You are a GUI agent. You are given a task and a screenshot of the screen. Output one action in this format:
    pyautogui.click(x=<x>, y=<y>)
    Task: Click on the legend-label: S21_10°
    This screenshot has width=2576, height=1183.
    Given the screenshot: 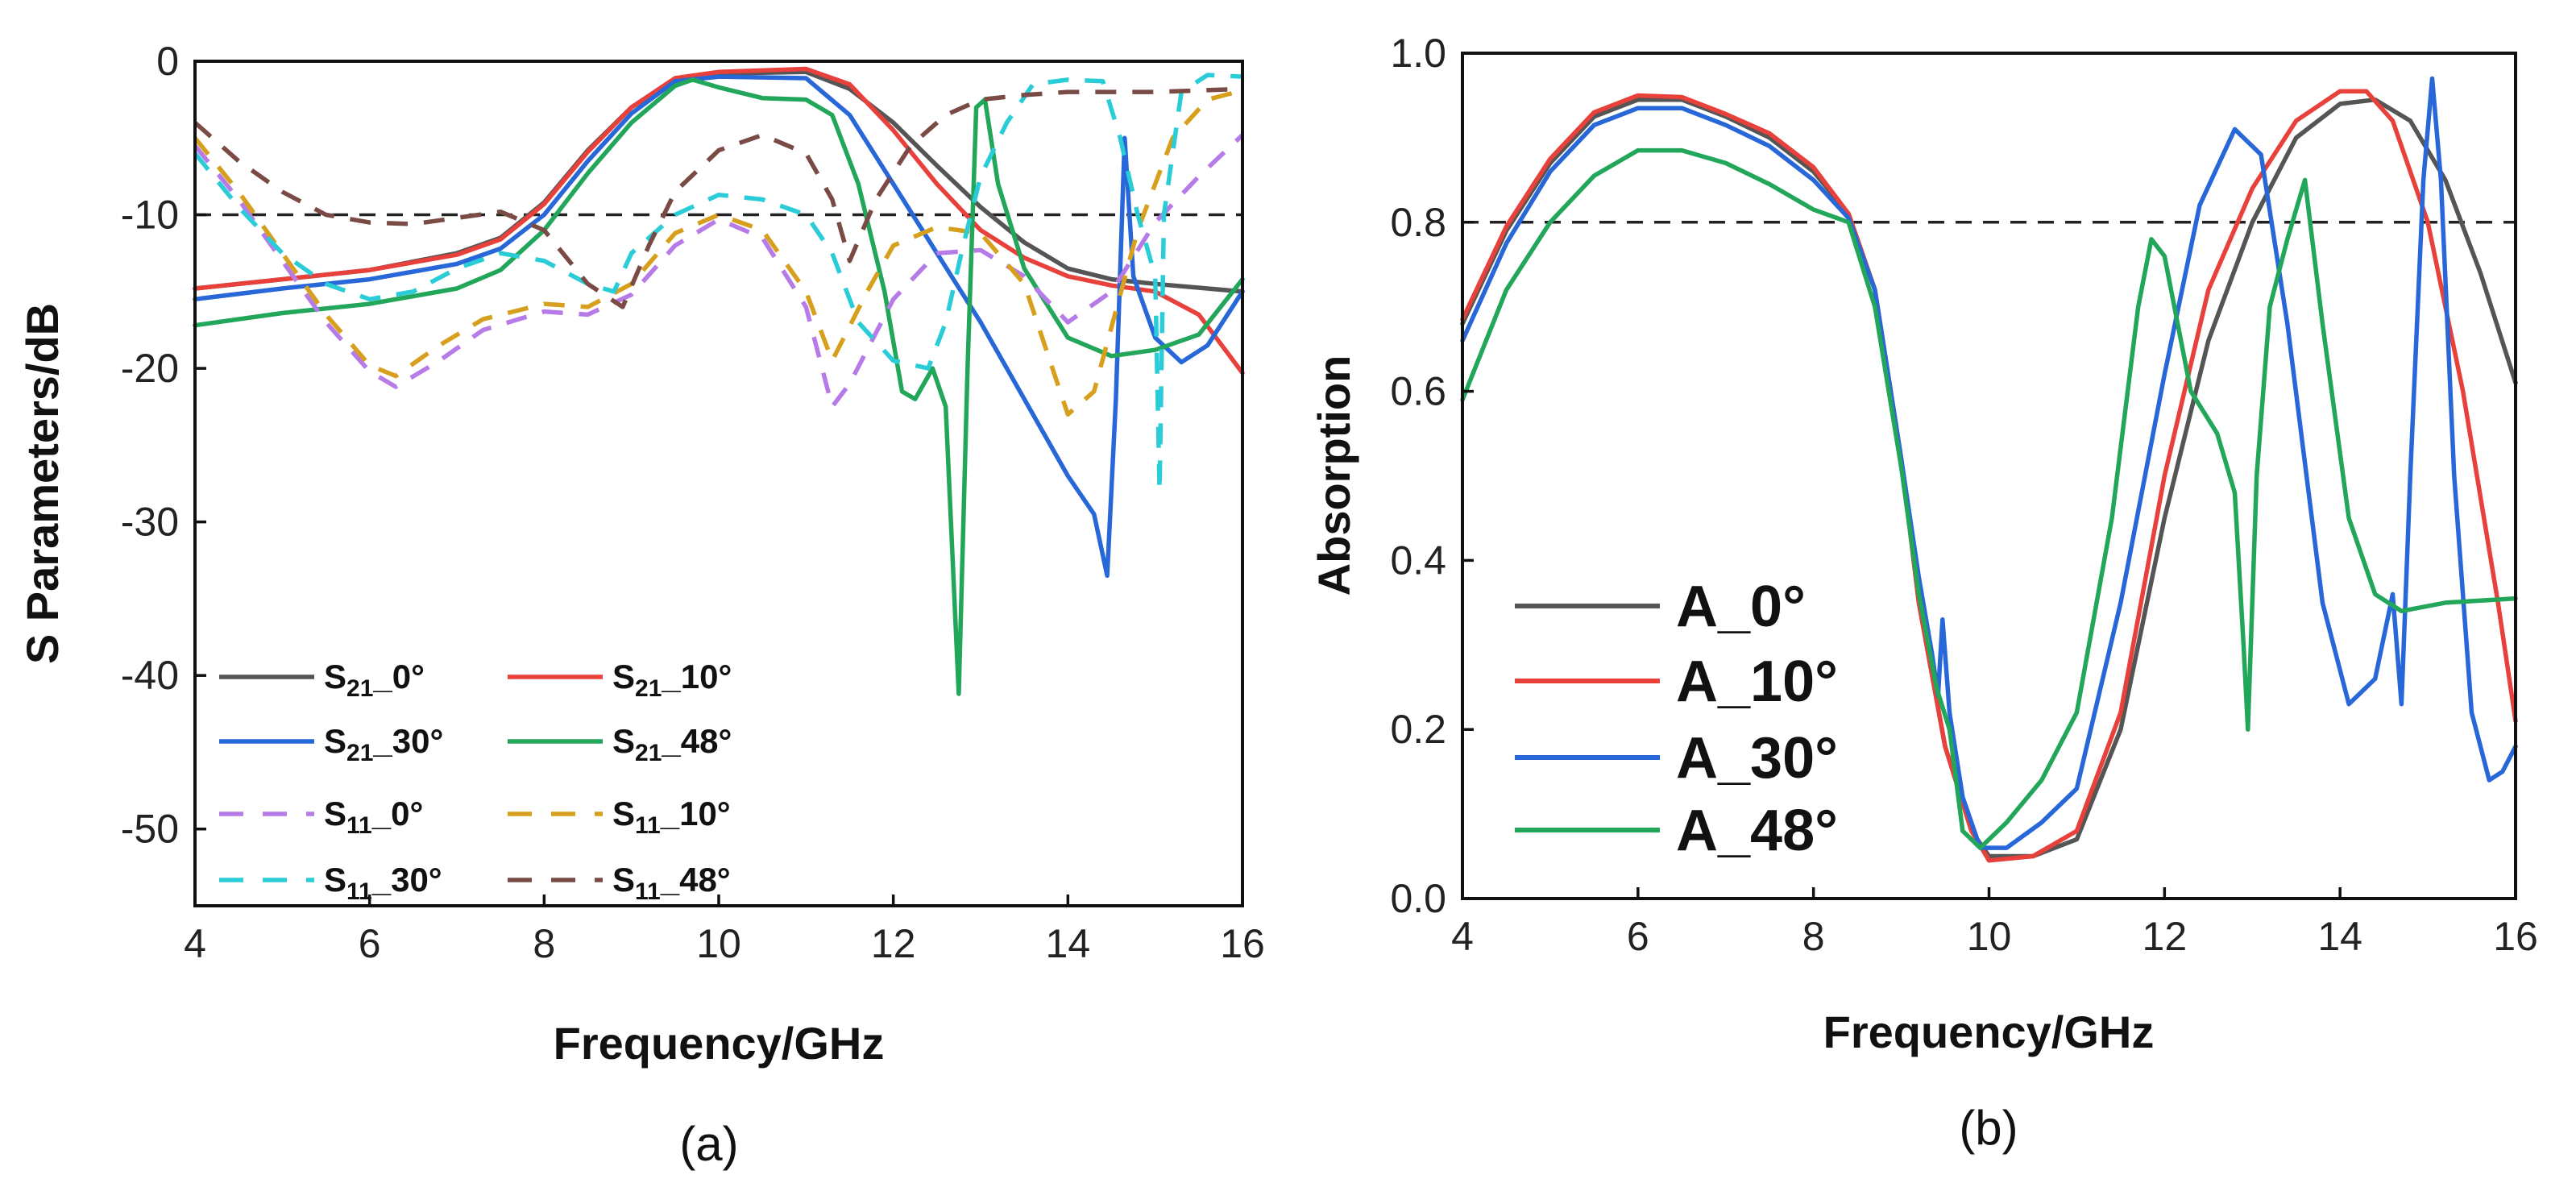 What is the action you would take?
    pyautogui.click(x=672, y=680)
    